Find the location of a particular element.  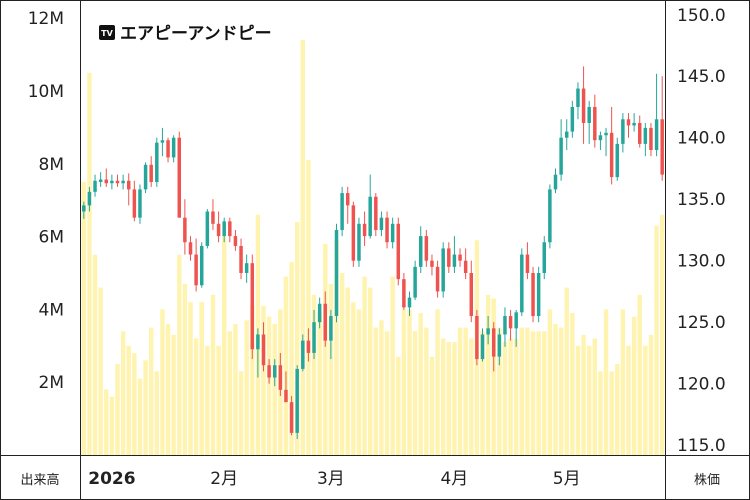

right-axis-ticks: 115.0 120.0 125.0 130.0 135.0 140.0 145.0 150.0 is located at coordinates (701, 231).